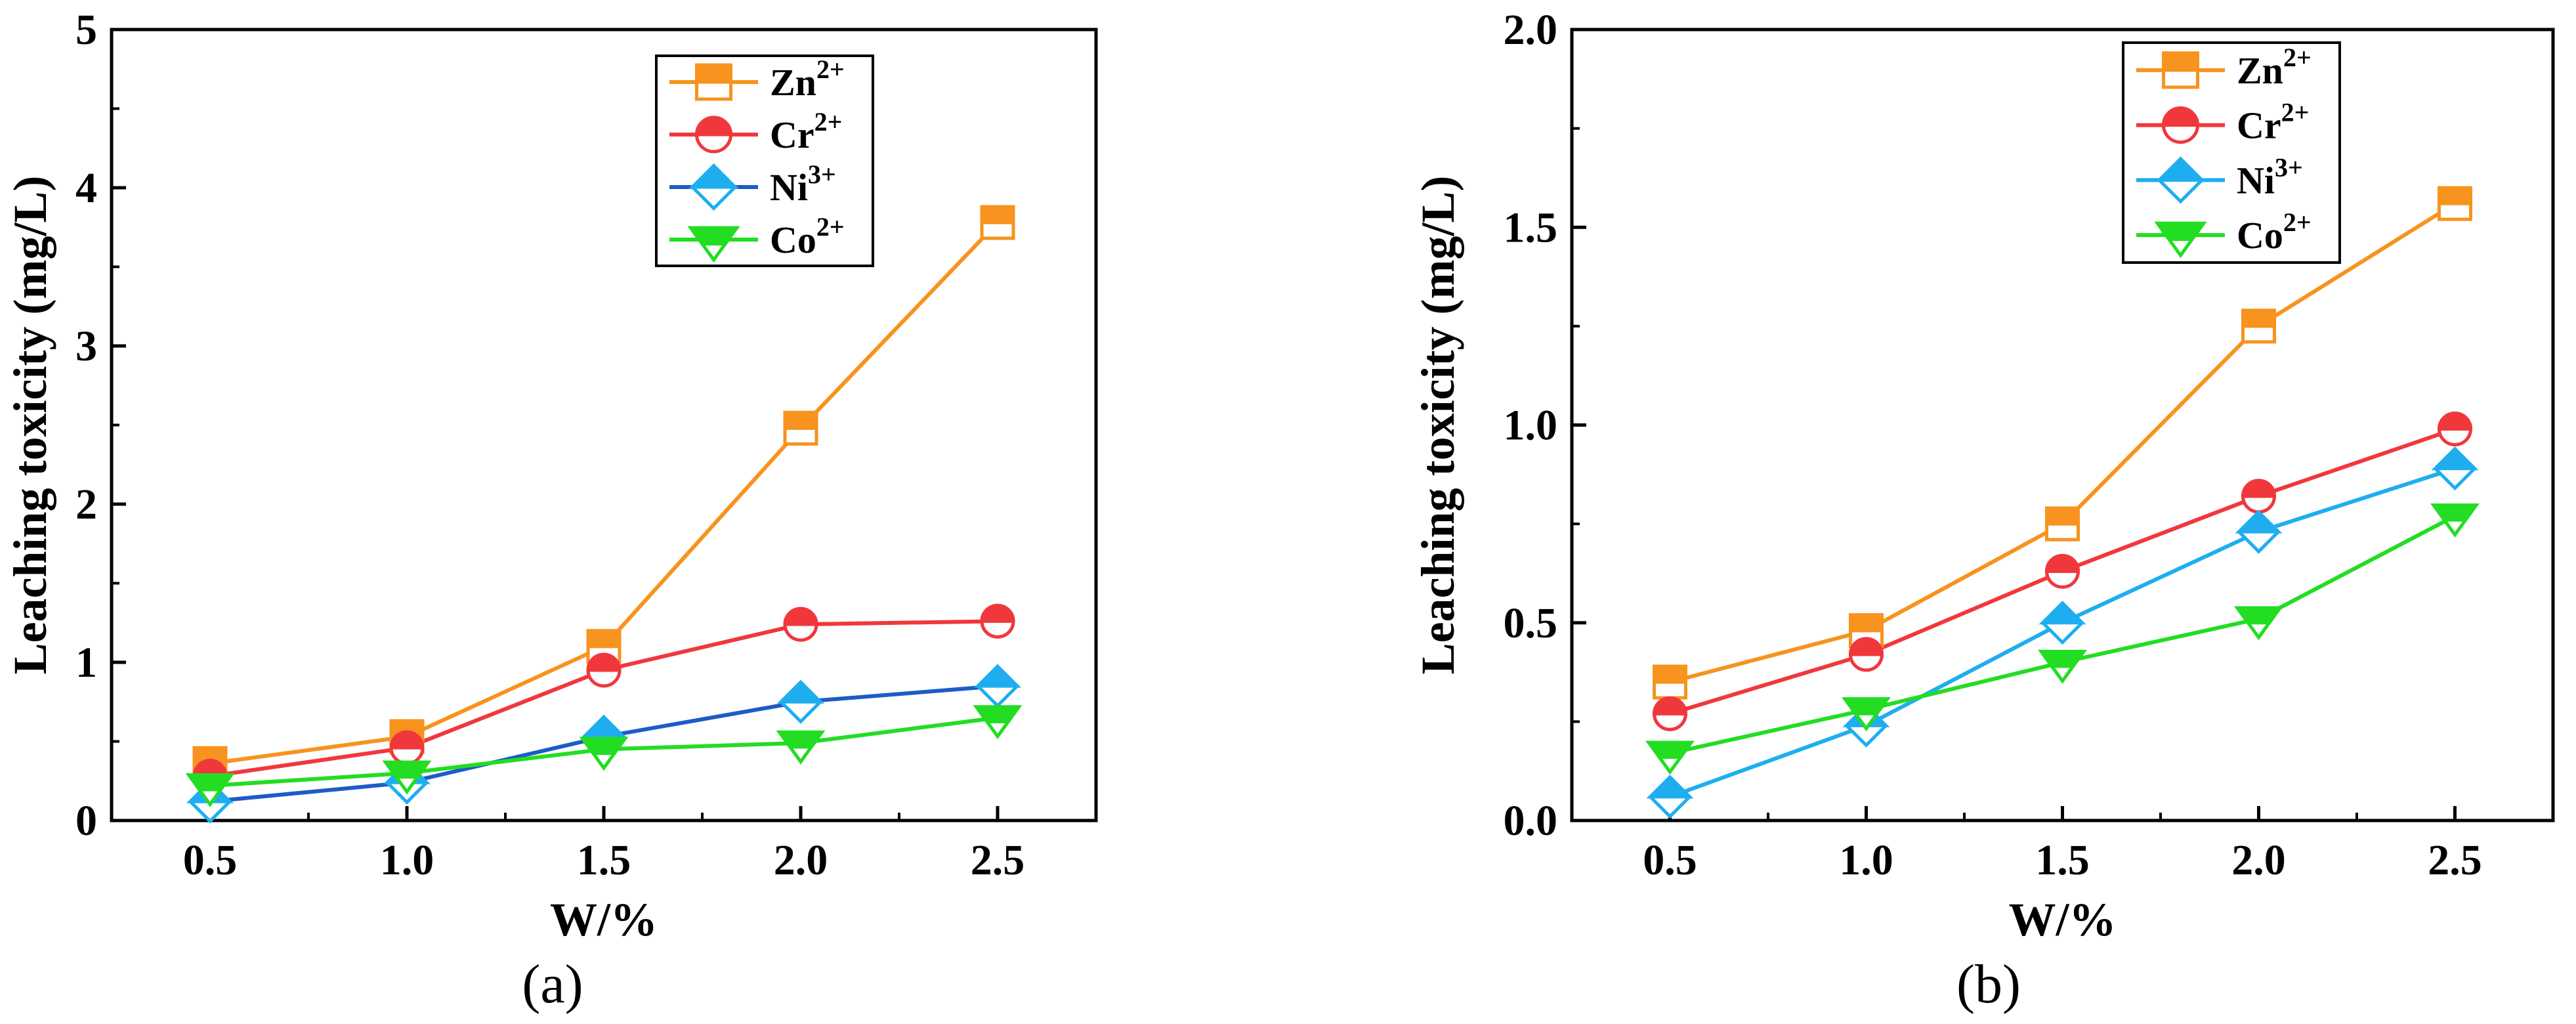  What do you see at coordinates (2231, 152) in the screenshot?
I see `legend: Zn2+ Cr2+ Ni3+Co2+` at bounding box center [2231, 152].